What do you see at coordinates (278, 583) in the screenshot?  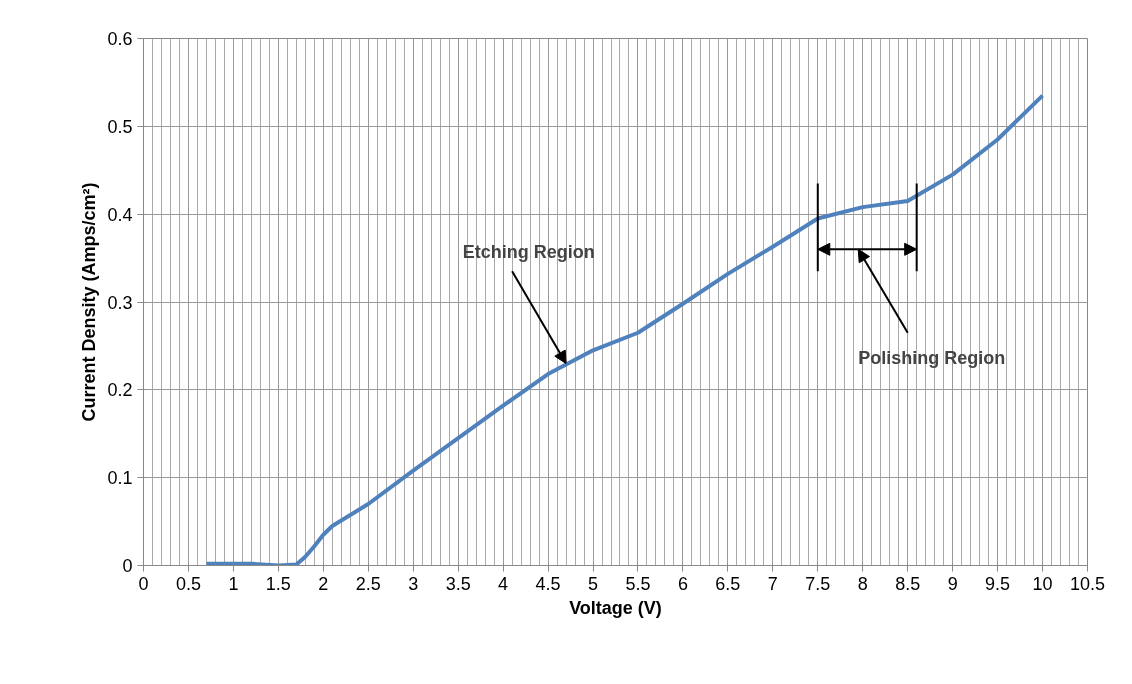 I see `x-tick-label: 1.5` at bounding box center [278, 583].